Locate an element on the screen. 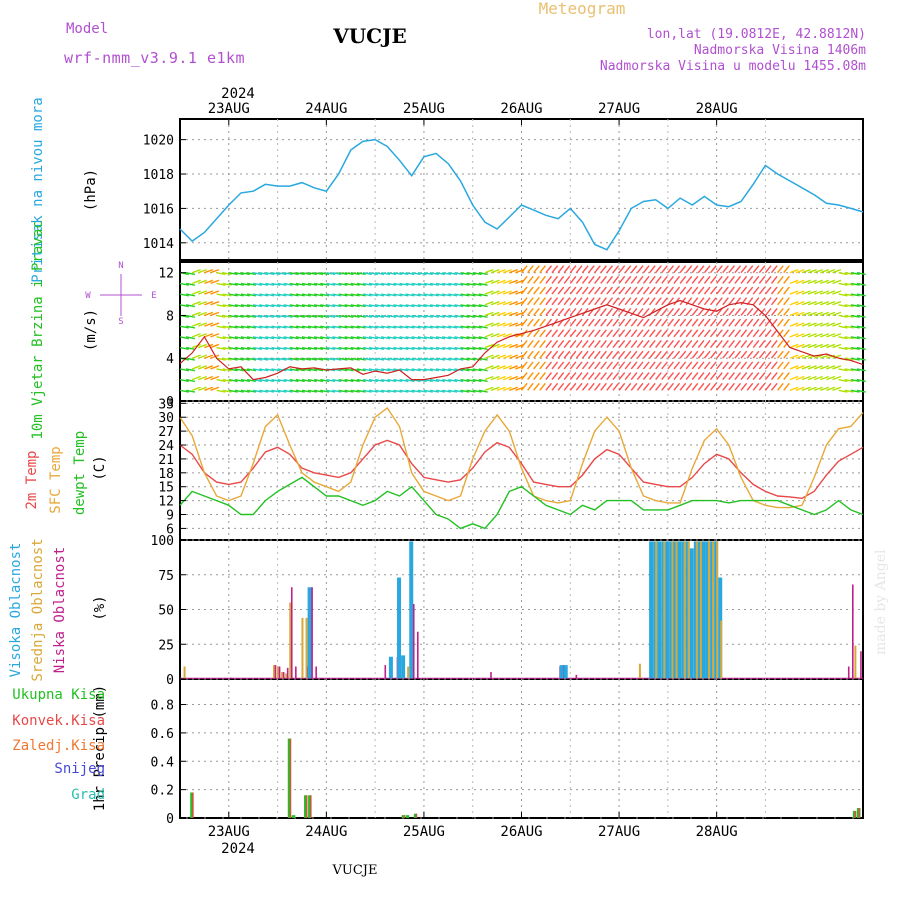 The height and width of the screenshot is (904, 900). station-title: VUCJE is located at coordinates (369, 36).